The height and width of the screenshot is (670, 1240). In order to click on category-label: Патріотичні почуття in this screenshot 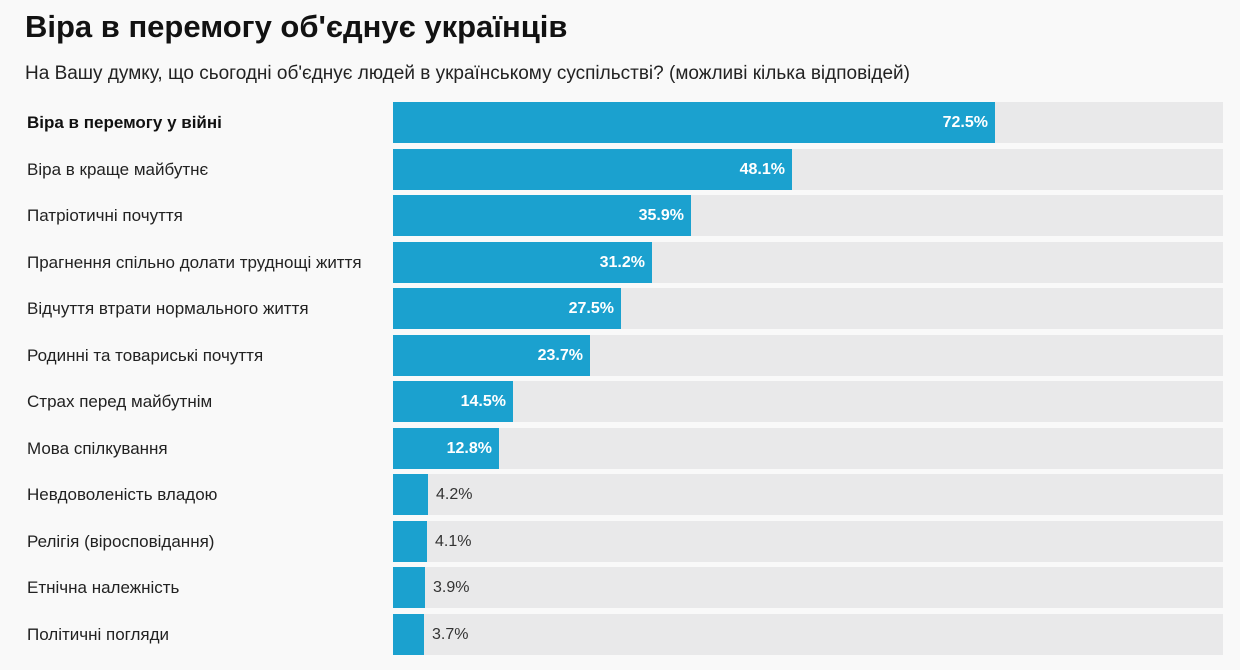, I will do `click(105, 215)`.